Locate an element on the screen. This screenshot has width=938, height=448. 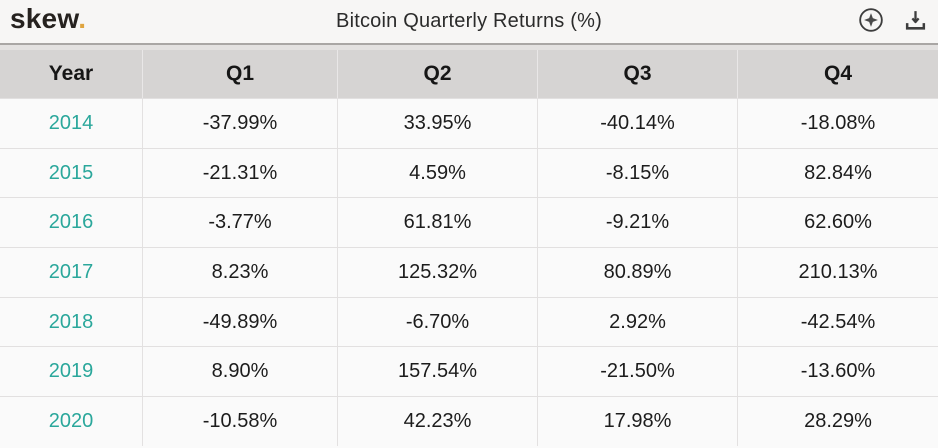
year-link: 2016 is located at coordinates (71, 223).